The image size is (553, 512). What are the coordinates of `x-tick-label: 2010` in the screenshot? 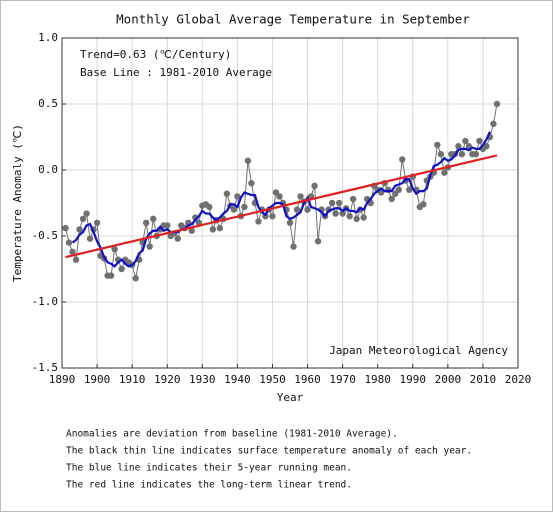 It's located at (483, 379).